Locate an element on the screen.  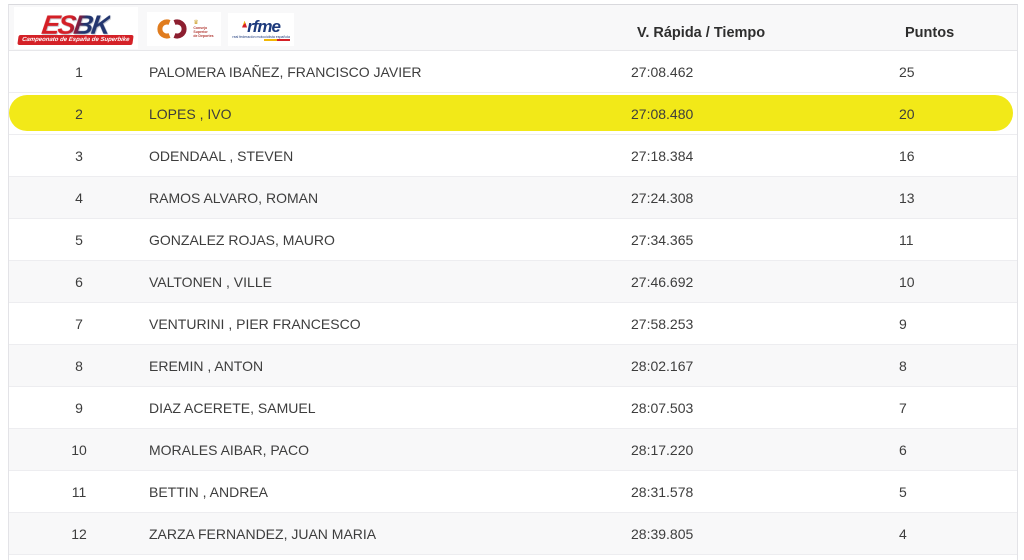
position-cell: 6 is located at coordinates (79, 281).